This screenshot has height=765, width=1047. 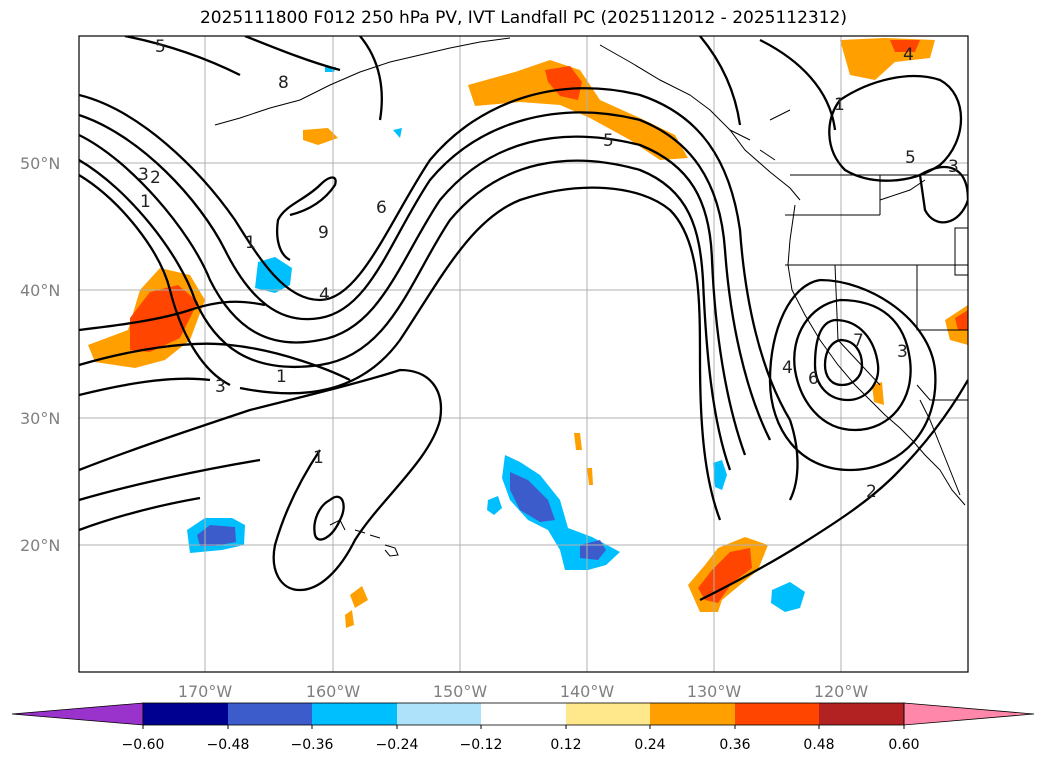 What do you see at coordinates (841, 691) in the screenshot?
I see `lon-label: 120°W` at bounding box center [841, 691].